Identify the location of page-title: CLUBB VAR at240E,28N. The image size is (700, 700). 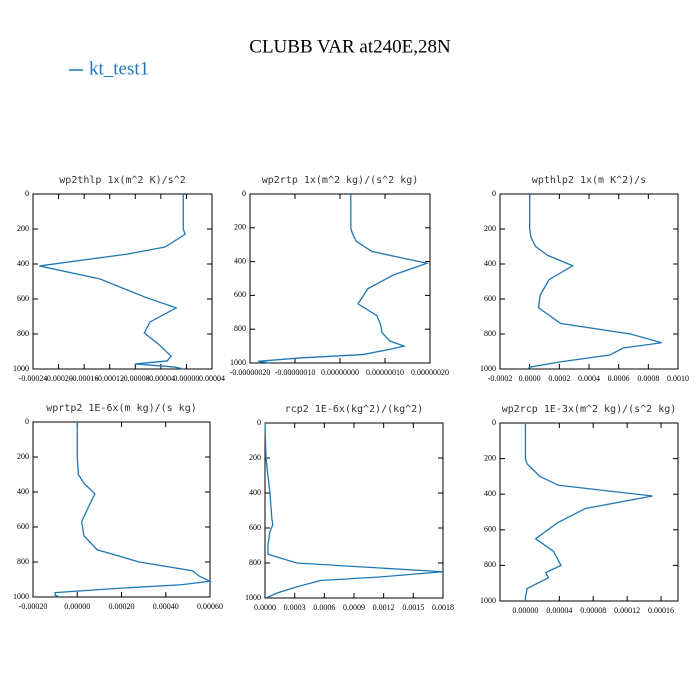
(350, 46).